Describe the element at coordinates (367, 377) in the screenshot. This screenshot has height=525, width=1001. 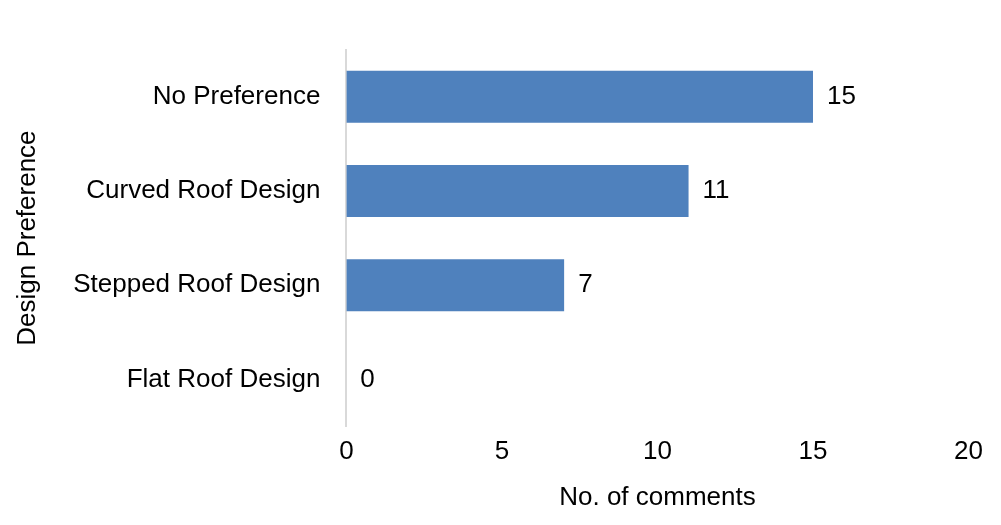
I see `data-label: 0` at that location.